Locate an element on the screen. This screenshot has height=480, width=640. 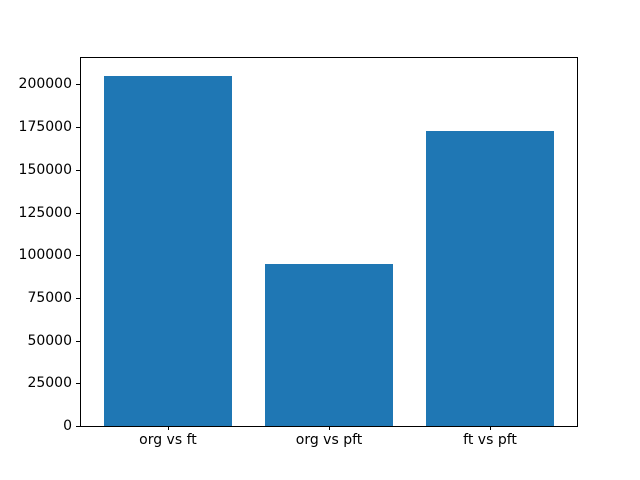
x-tick-label: org vs ft is located at coordinates (168, 440).